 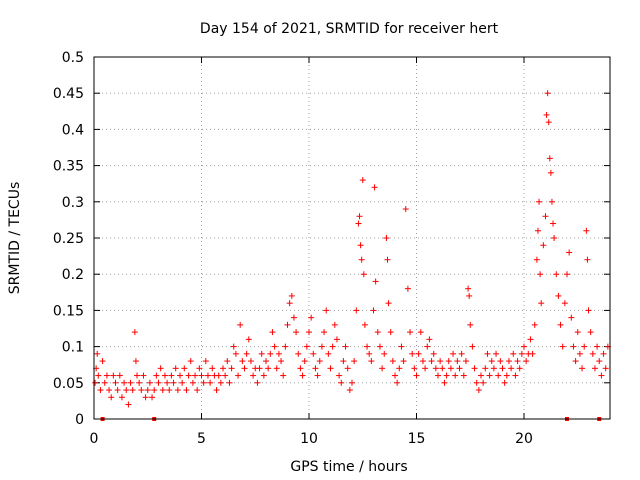 I want to click on x-tick-label: 0, so click(x=94, y=439).